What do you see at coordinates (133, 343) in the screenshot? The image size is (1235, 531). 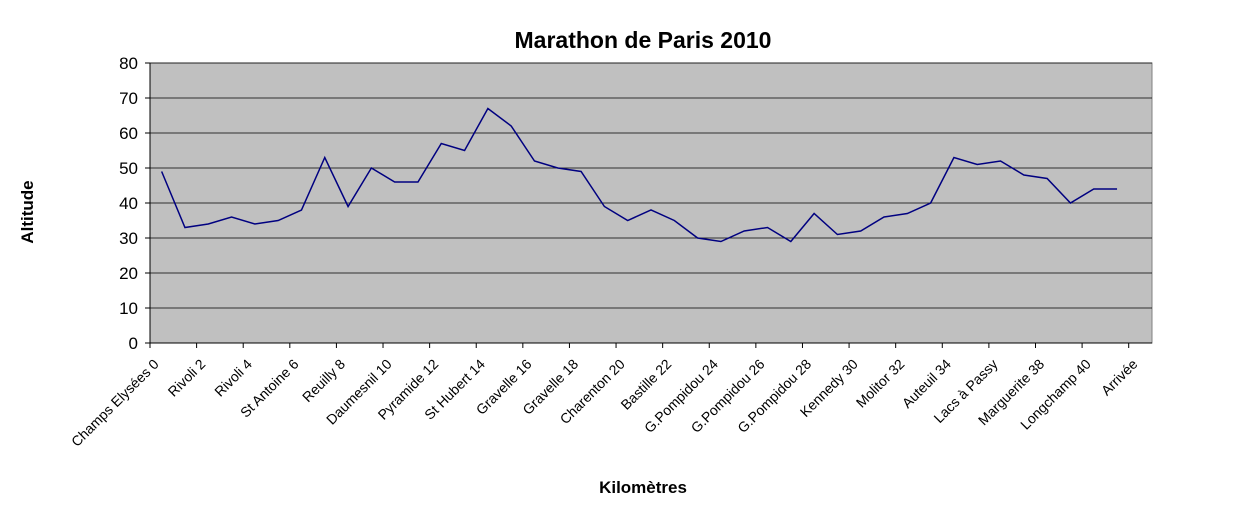 I see `y-tick-label: 0` at bounding box center [133, 343].